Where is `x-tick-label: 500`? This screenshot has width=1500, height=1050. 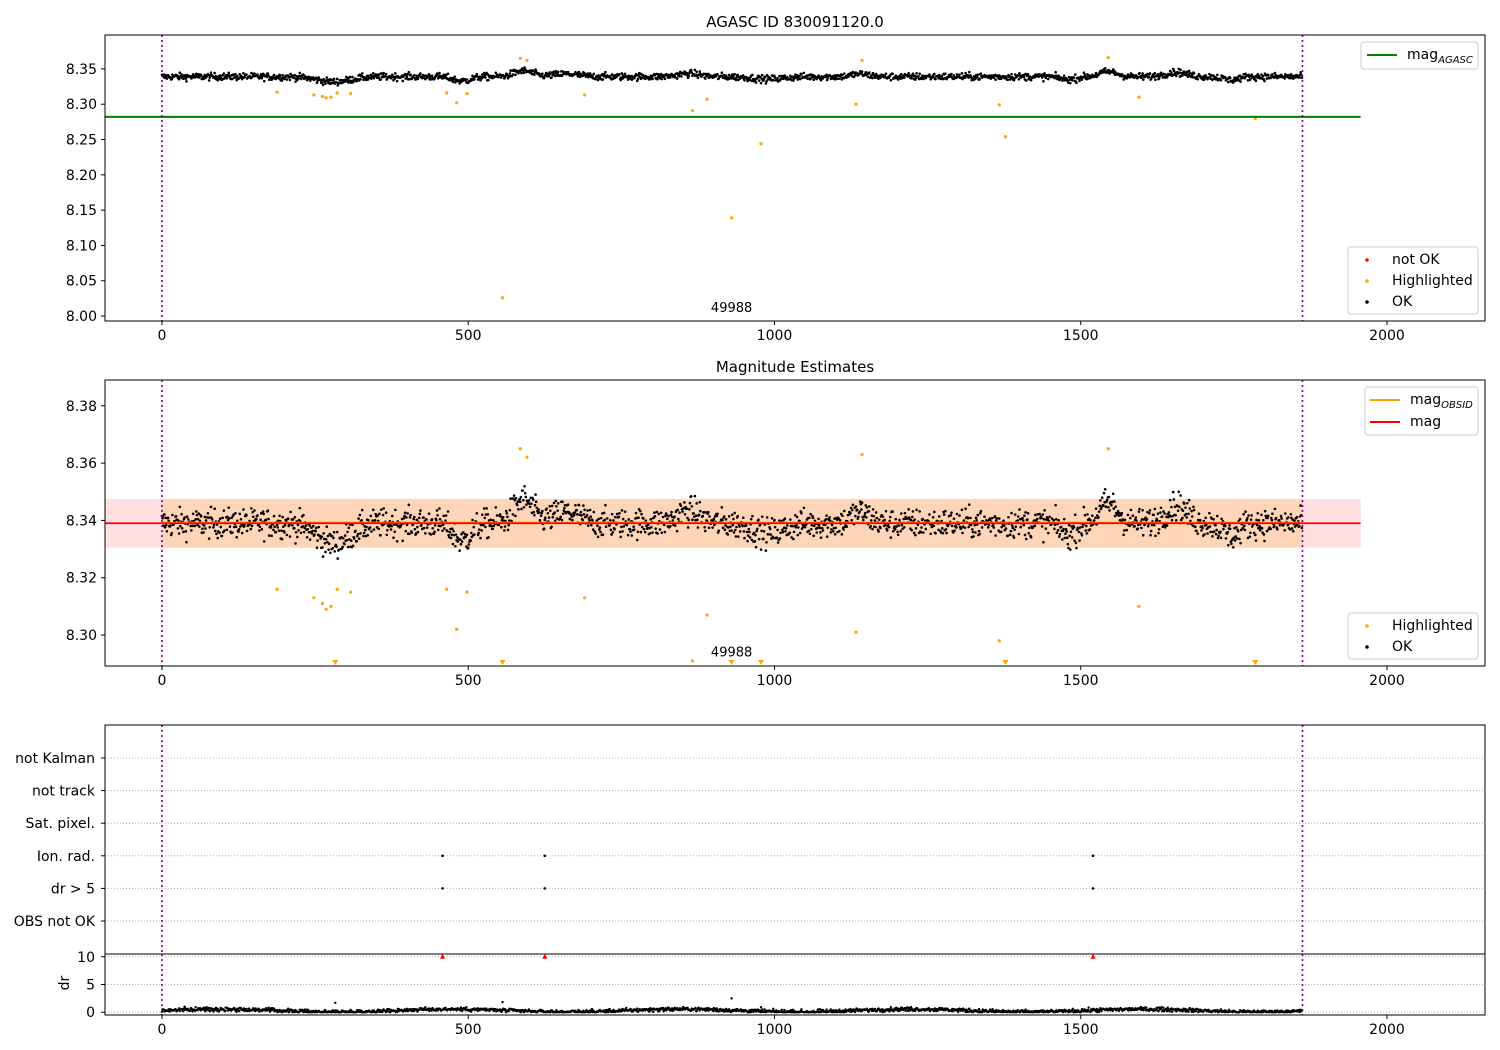 x-tick-label: 500 is located at coordinates (468, 1030).